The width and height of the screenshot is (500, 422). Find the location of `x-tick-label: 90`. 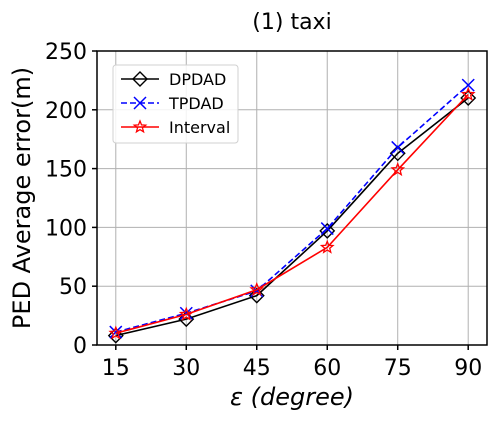

x-tick-label: 90 is located at coordinates (468, 368).